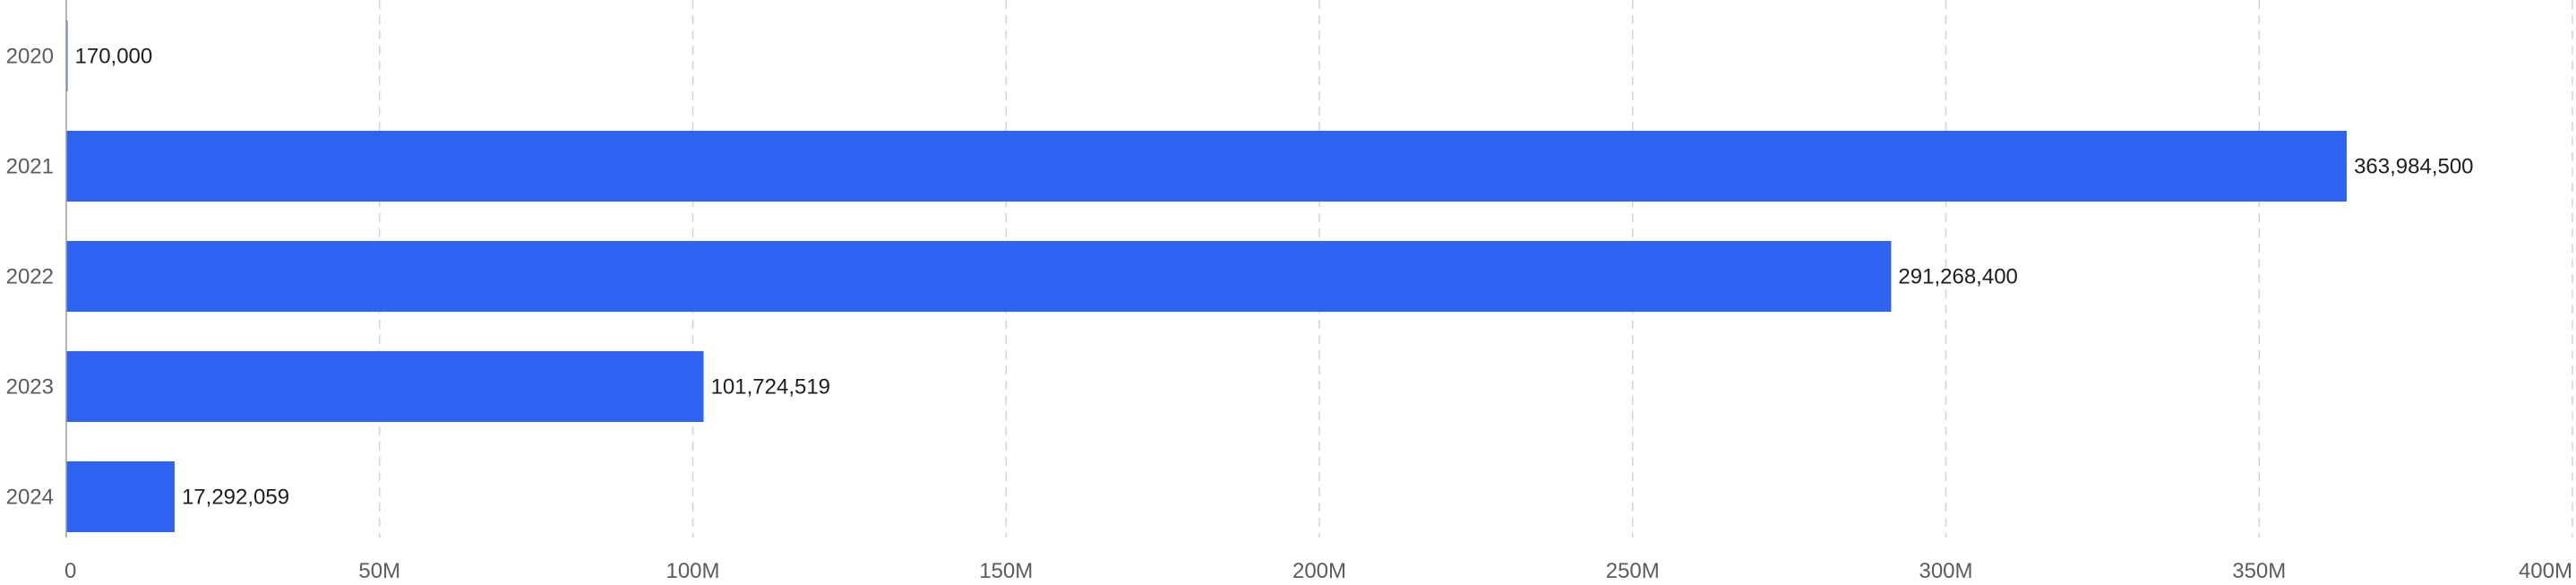 The width and height of the screenshot is (2576, 585). What do you see at coordinates (30, 57) in the screenshot?
I see `y-tick-label: 2020` at bounding box center [30, 57].